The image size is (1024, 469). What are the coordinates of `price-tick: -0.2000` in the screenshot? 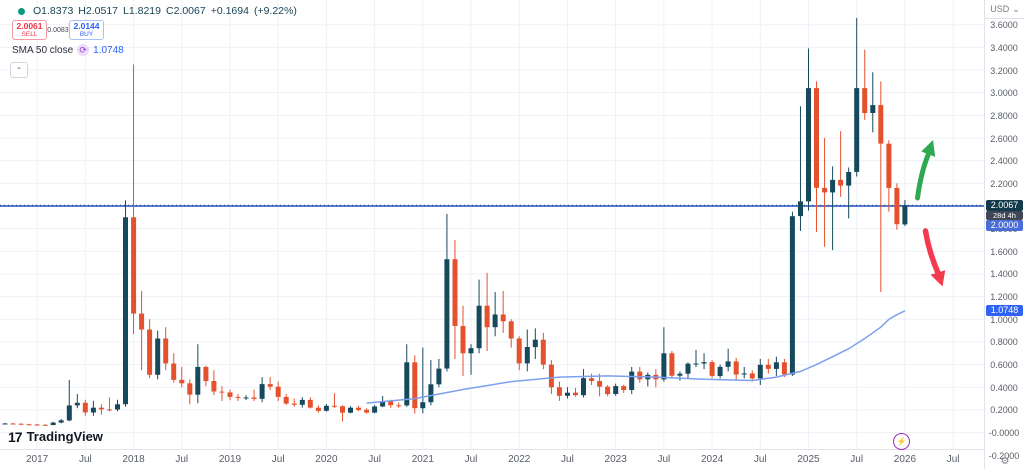 It's located at (1004, 455).